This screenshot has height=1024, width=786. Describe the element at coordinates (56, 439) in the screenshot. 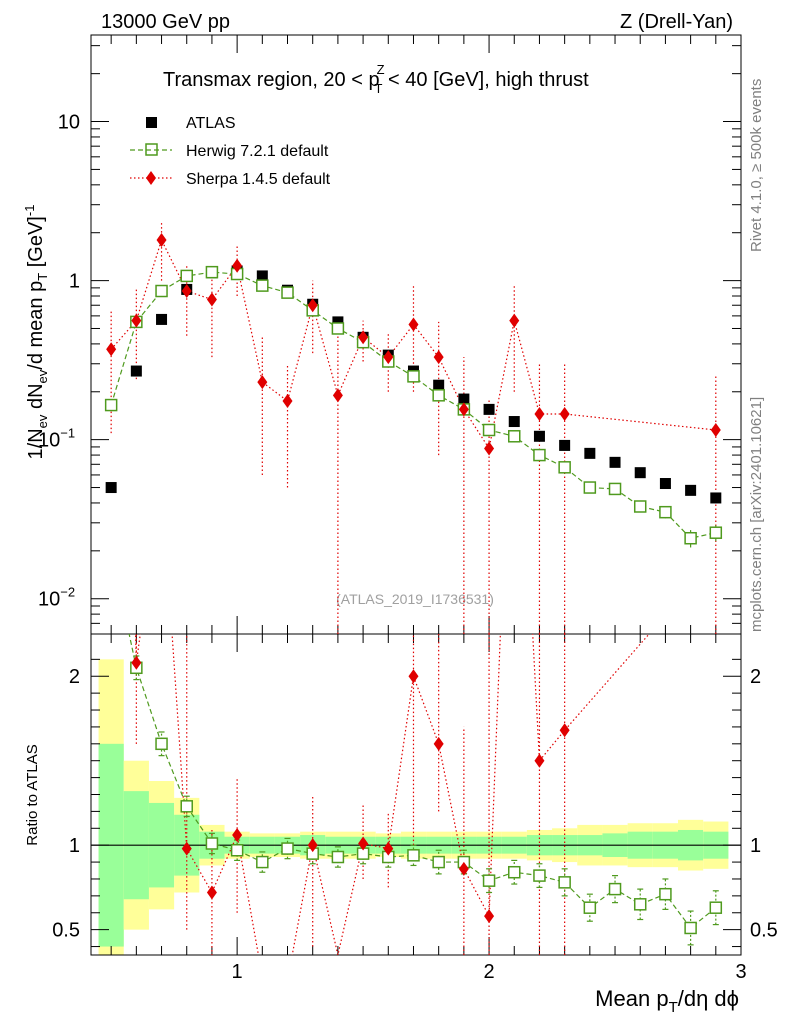

I see `main-y-tick-label: 10−1` at that location.